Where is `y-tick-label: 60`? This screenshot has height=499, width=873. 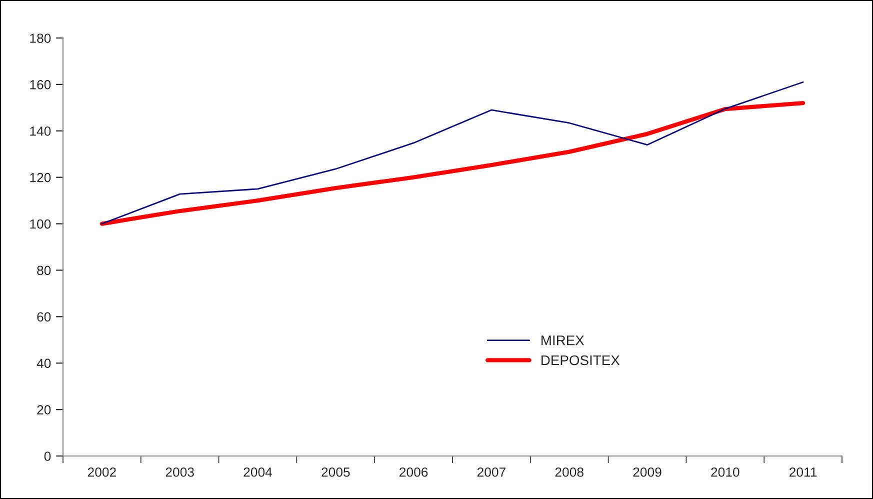
y-tick-label: 60 is located at coordinates (44, 317).